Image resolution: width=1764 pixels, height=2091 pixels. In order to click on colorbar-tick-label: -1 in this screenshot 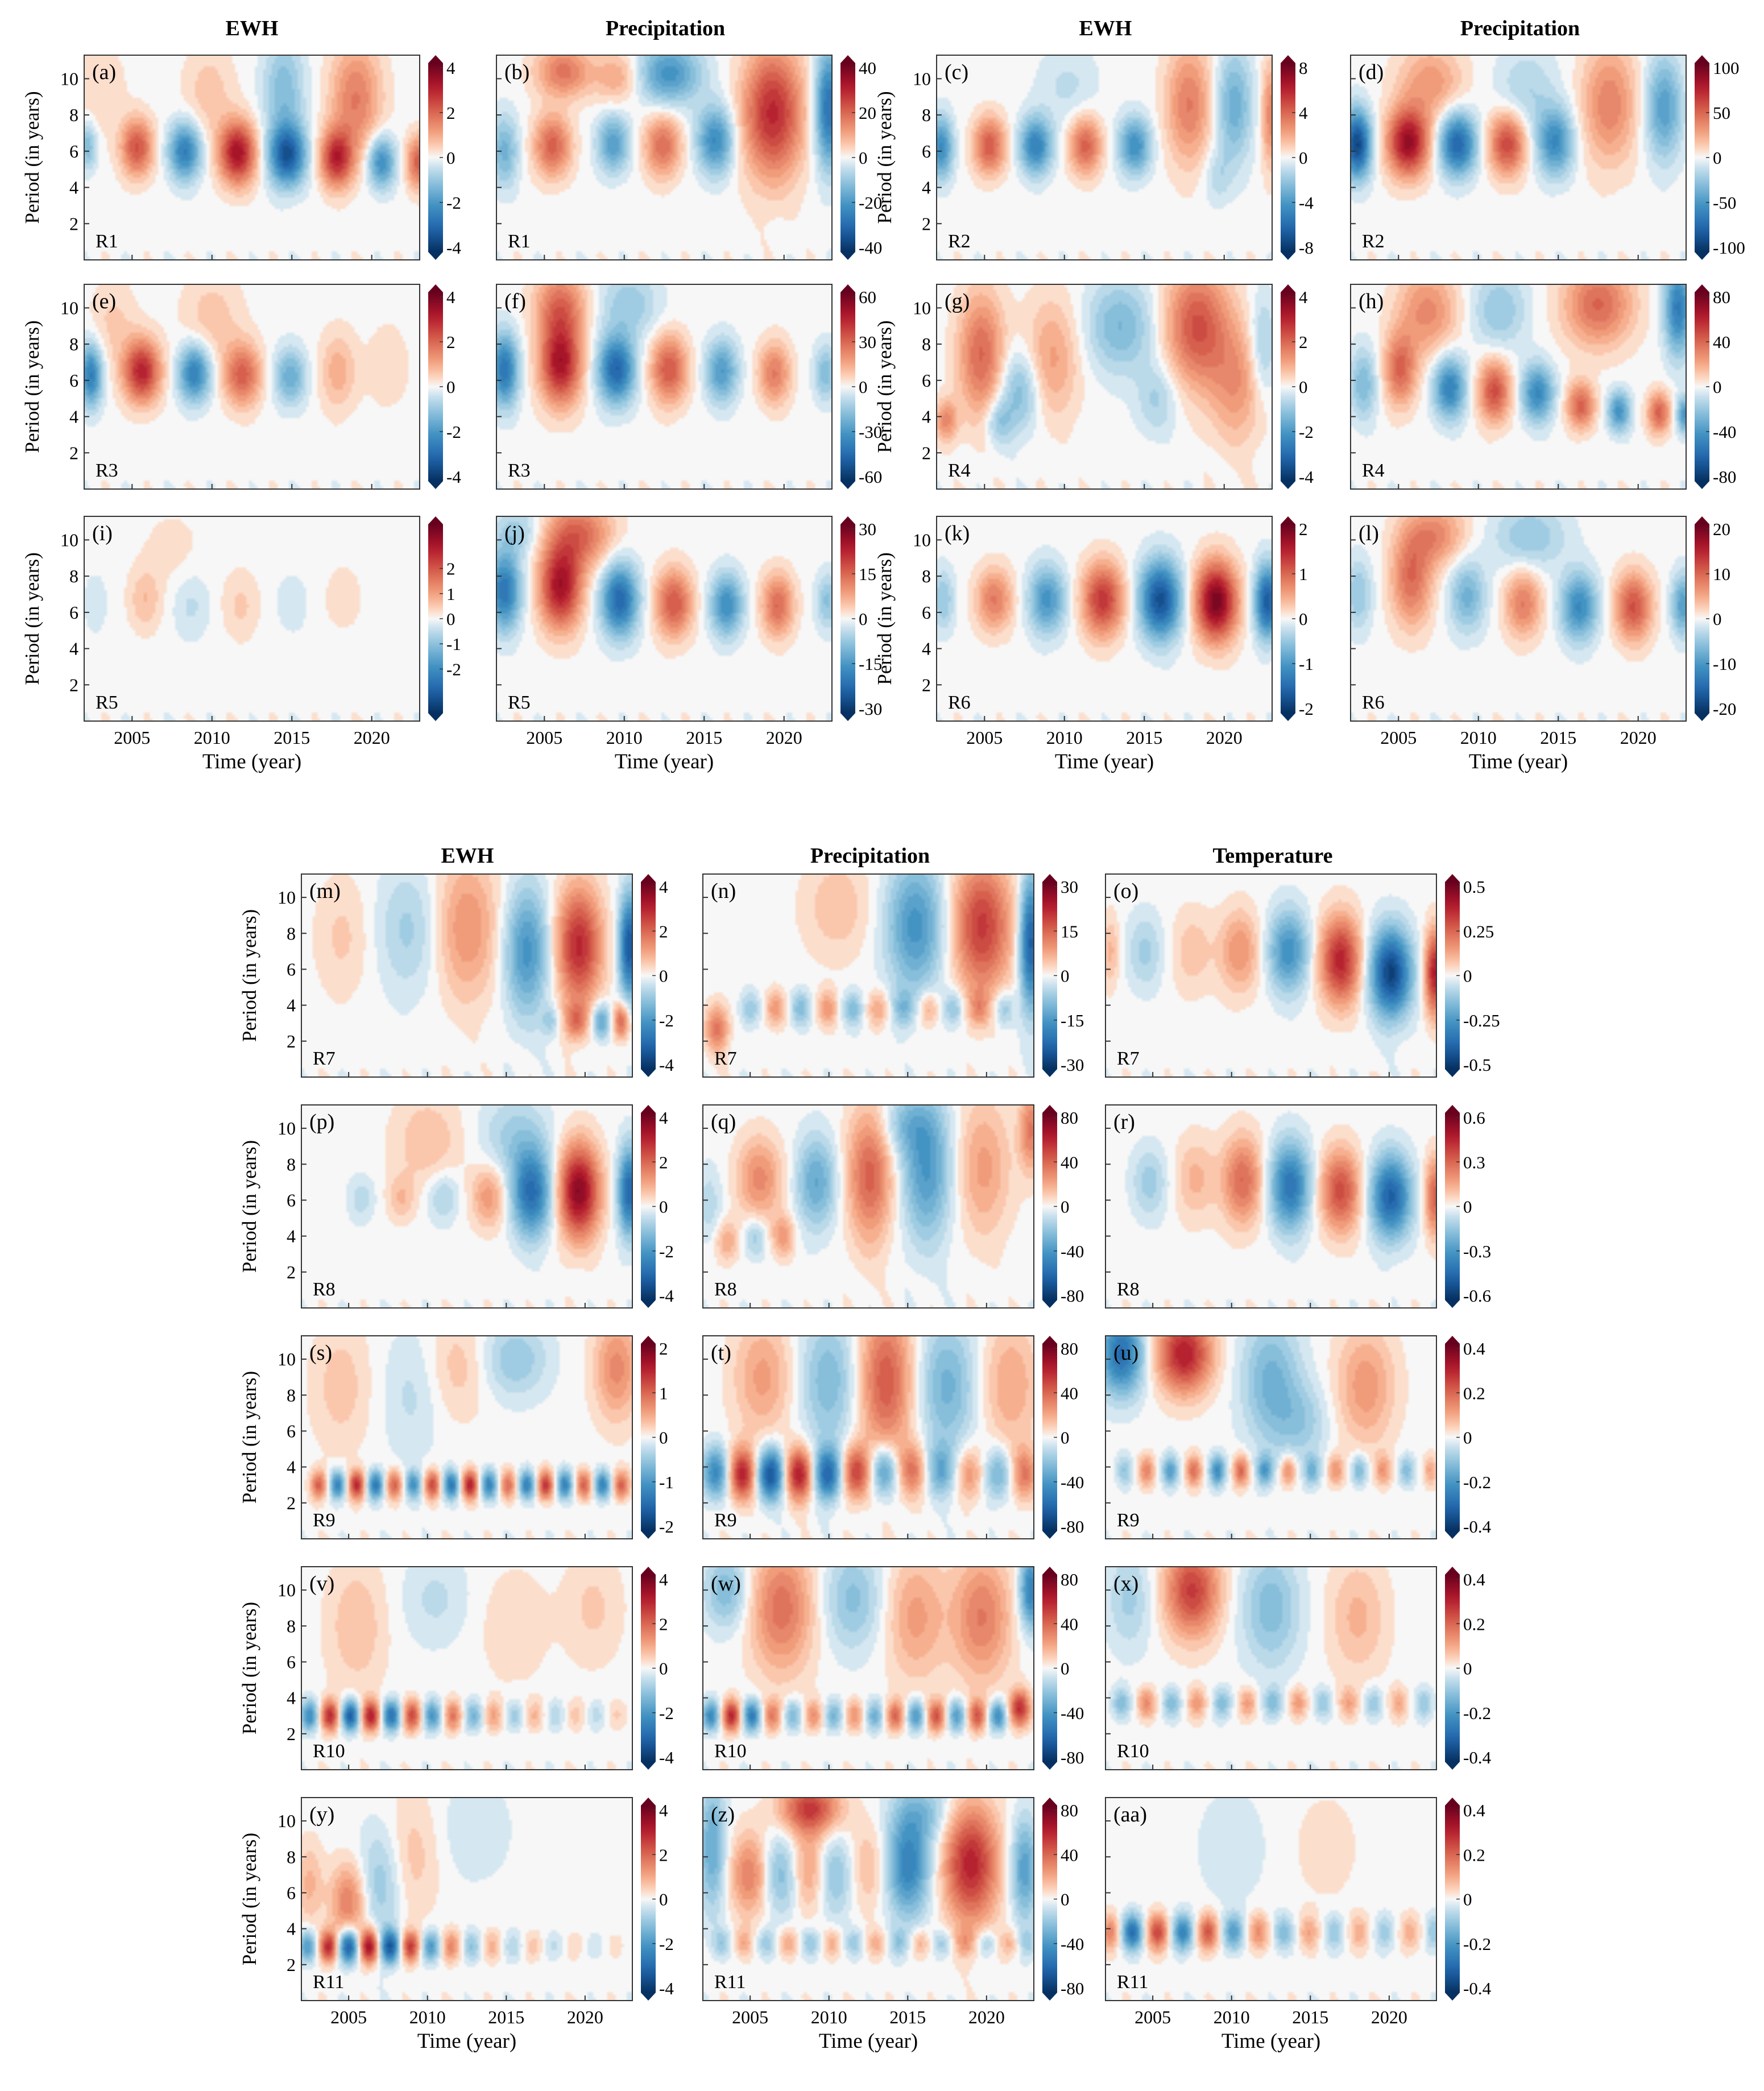, I will do `click(666, 1482)`.